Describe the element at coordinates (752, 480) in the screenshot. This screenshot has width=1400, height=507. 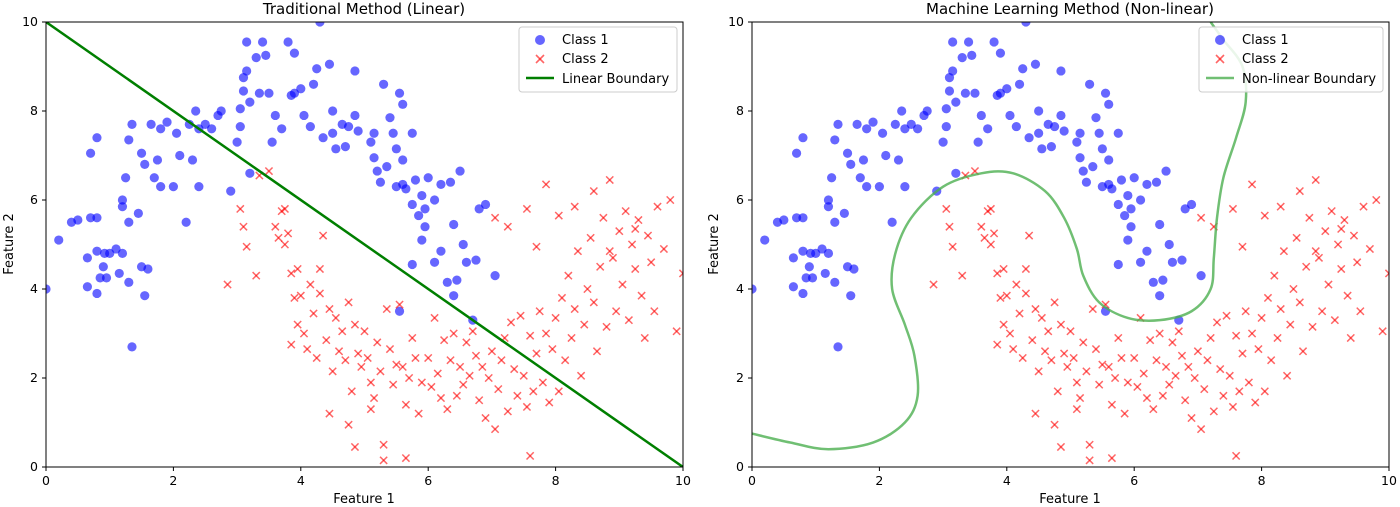
I see `x-tick-label: 0` at that location.